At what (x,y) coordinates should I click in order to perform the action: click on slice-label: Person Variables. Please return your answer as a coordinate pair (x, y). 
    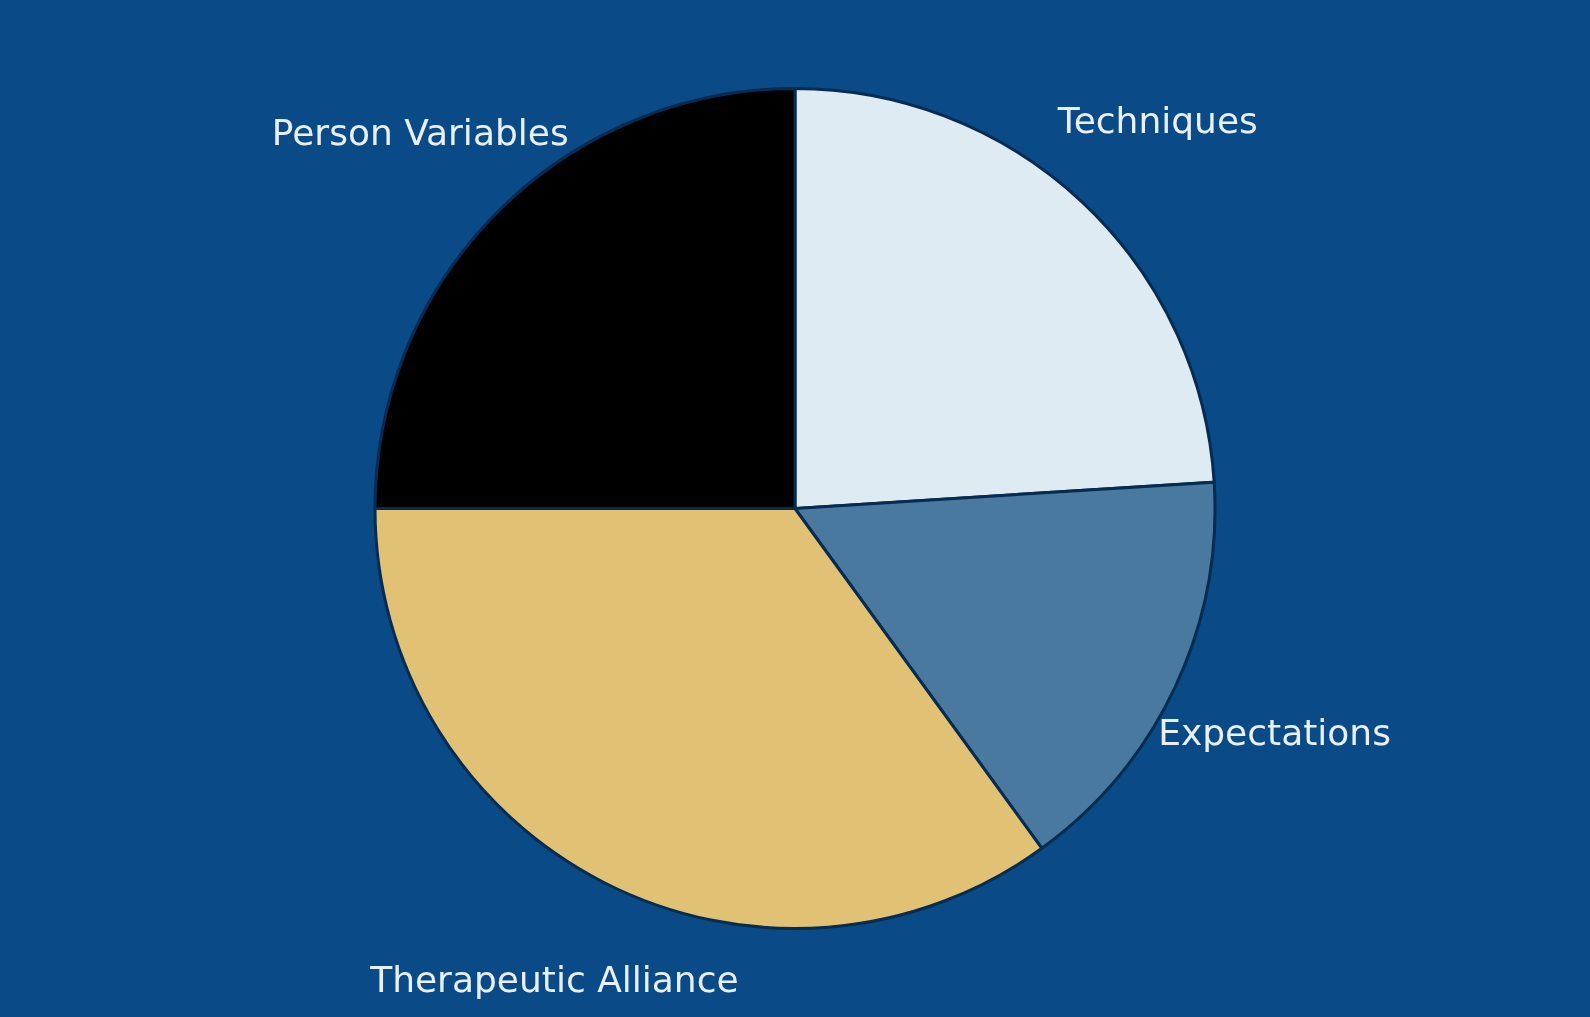
    Looking at the image, I should click on (420, 132).